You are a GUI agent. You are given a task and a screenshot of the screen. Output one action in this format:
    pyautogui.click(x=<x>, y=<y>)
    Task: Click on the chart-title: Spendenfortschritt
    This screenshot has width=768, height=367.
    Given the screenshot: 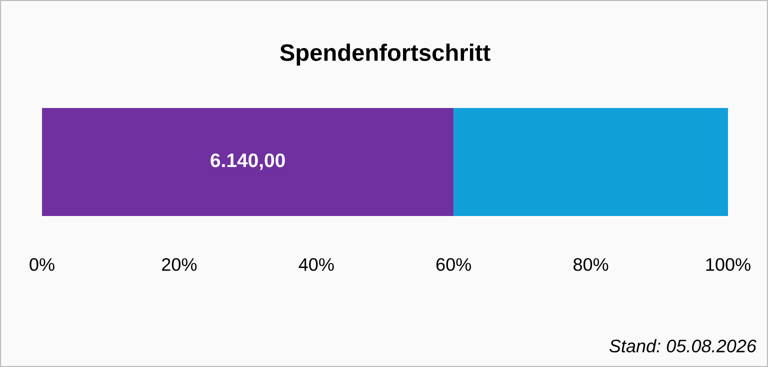 What is the action you would take?
    pyautogui.click(x=385, y=55)
    